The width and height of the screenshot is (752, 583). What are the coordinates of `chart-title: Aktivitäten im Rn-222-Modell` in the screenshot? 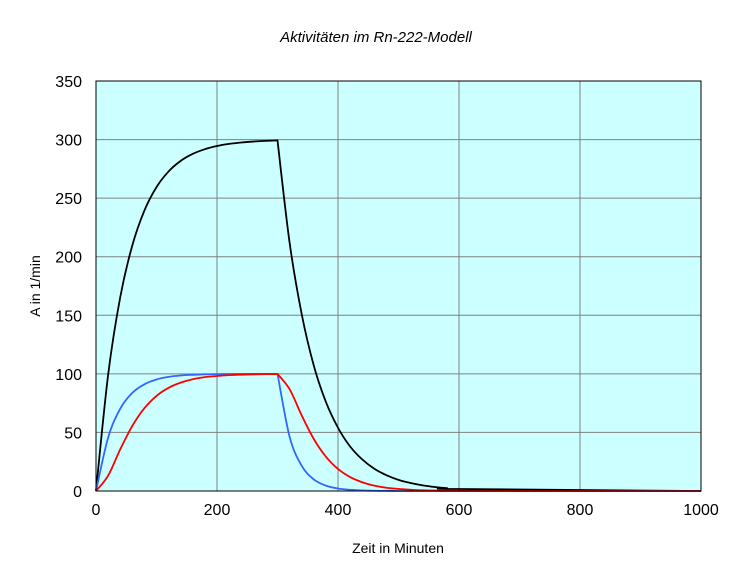 It's located at (375, 37).